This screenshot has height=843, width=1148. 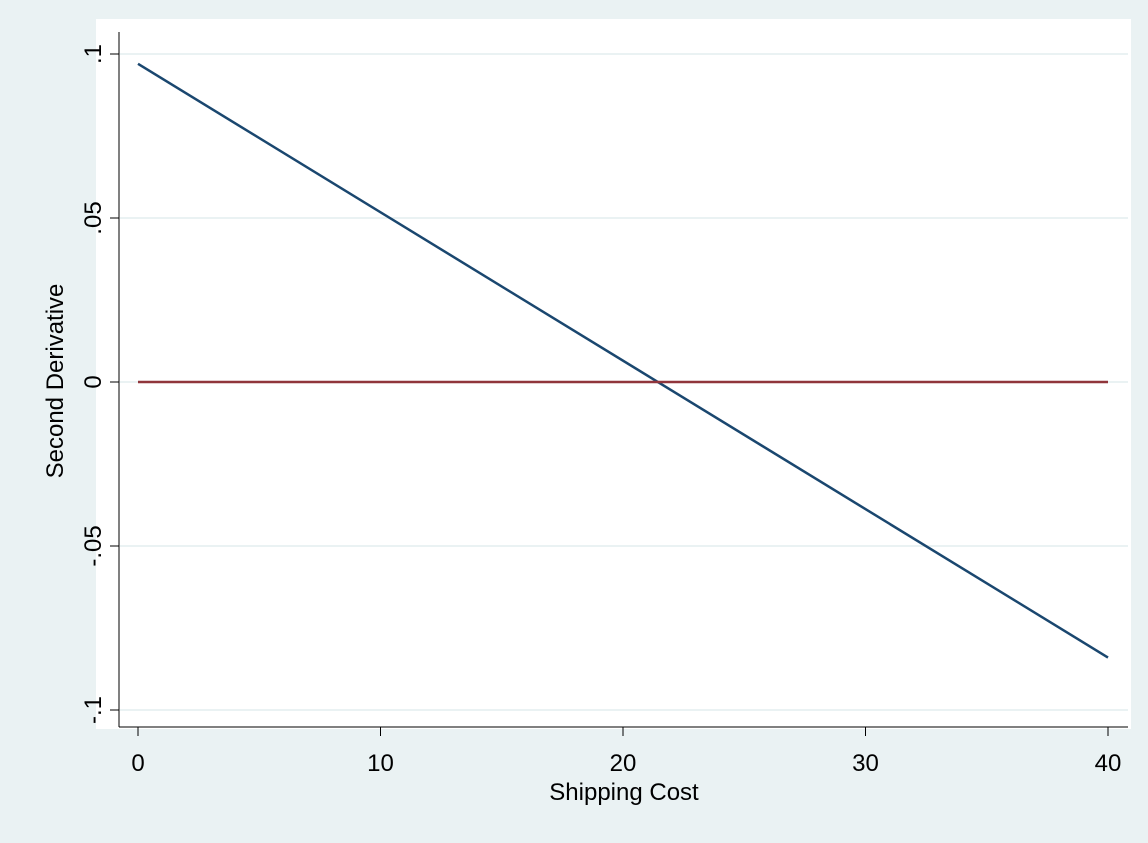 I want to click on x-axis-ticks: 0 10 20 30 40, so click(x=626, y=752).